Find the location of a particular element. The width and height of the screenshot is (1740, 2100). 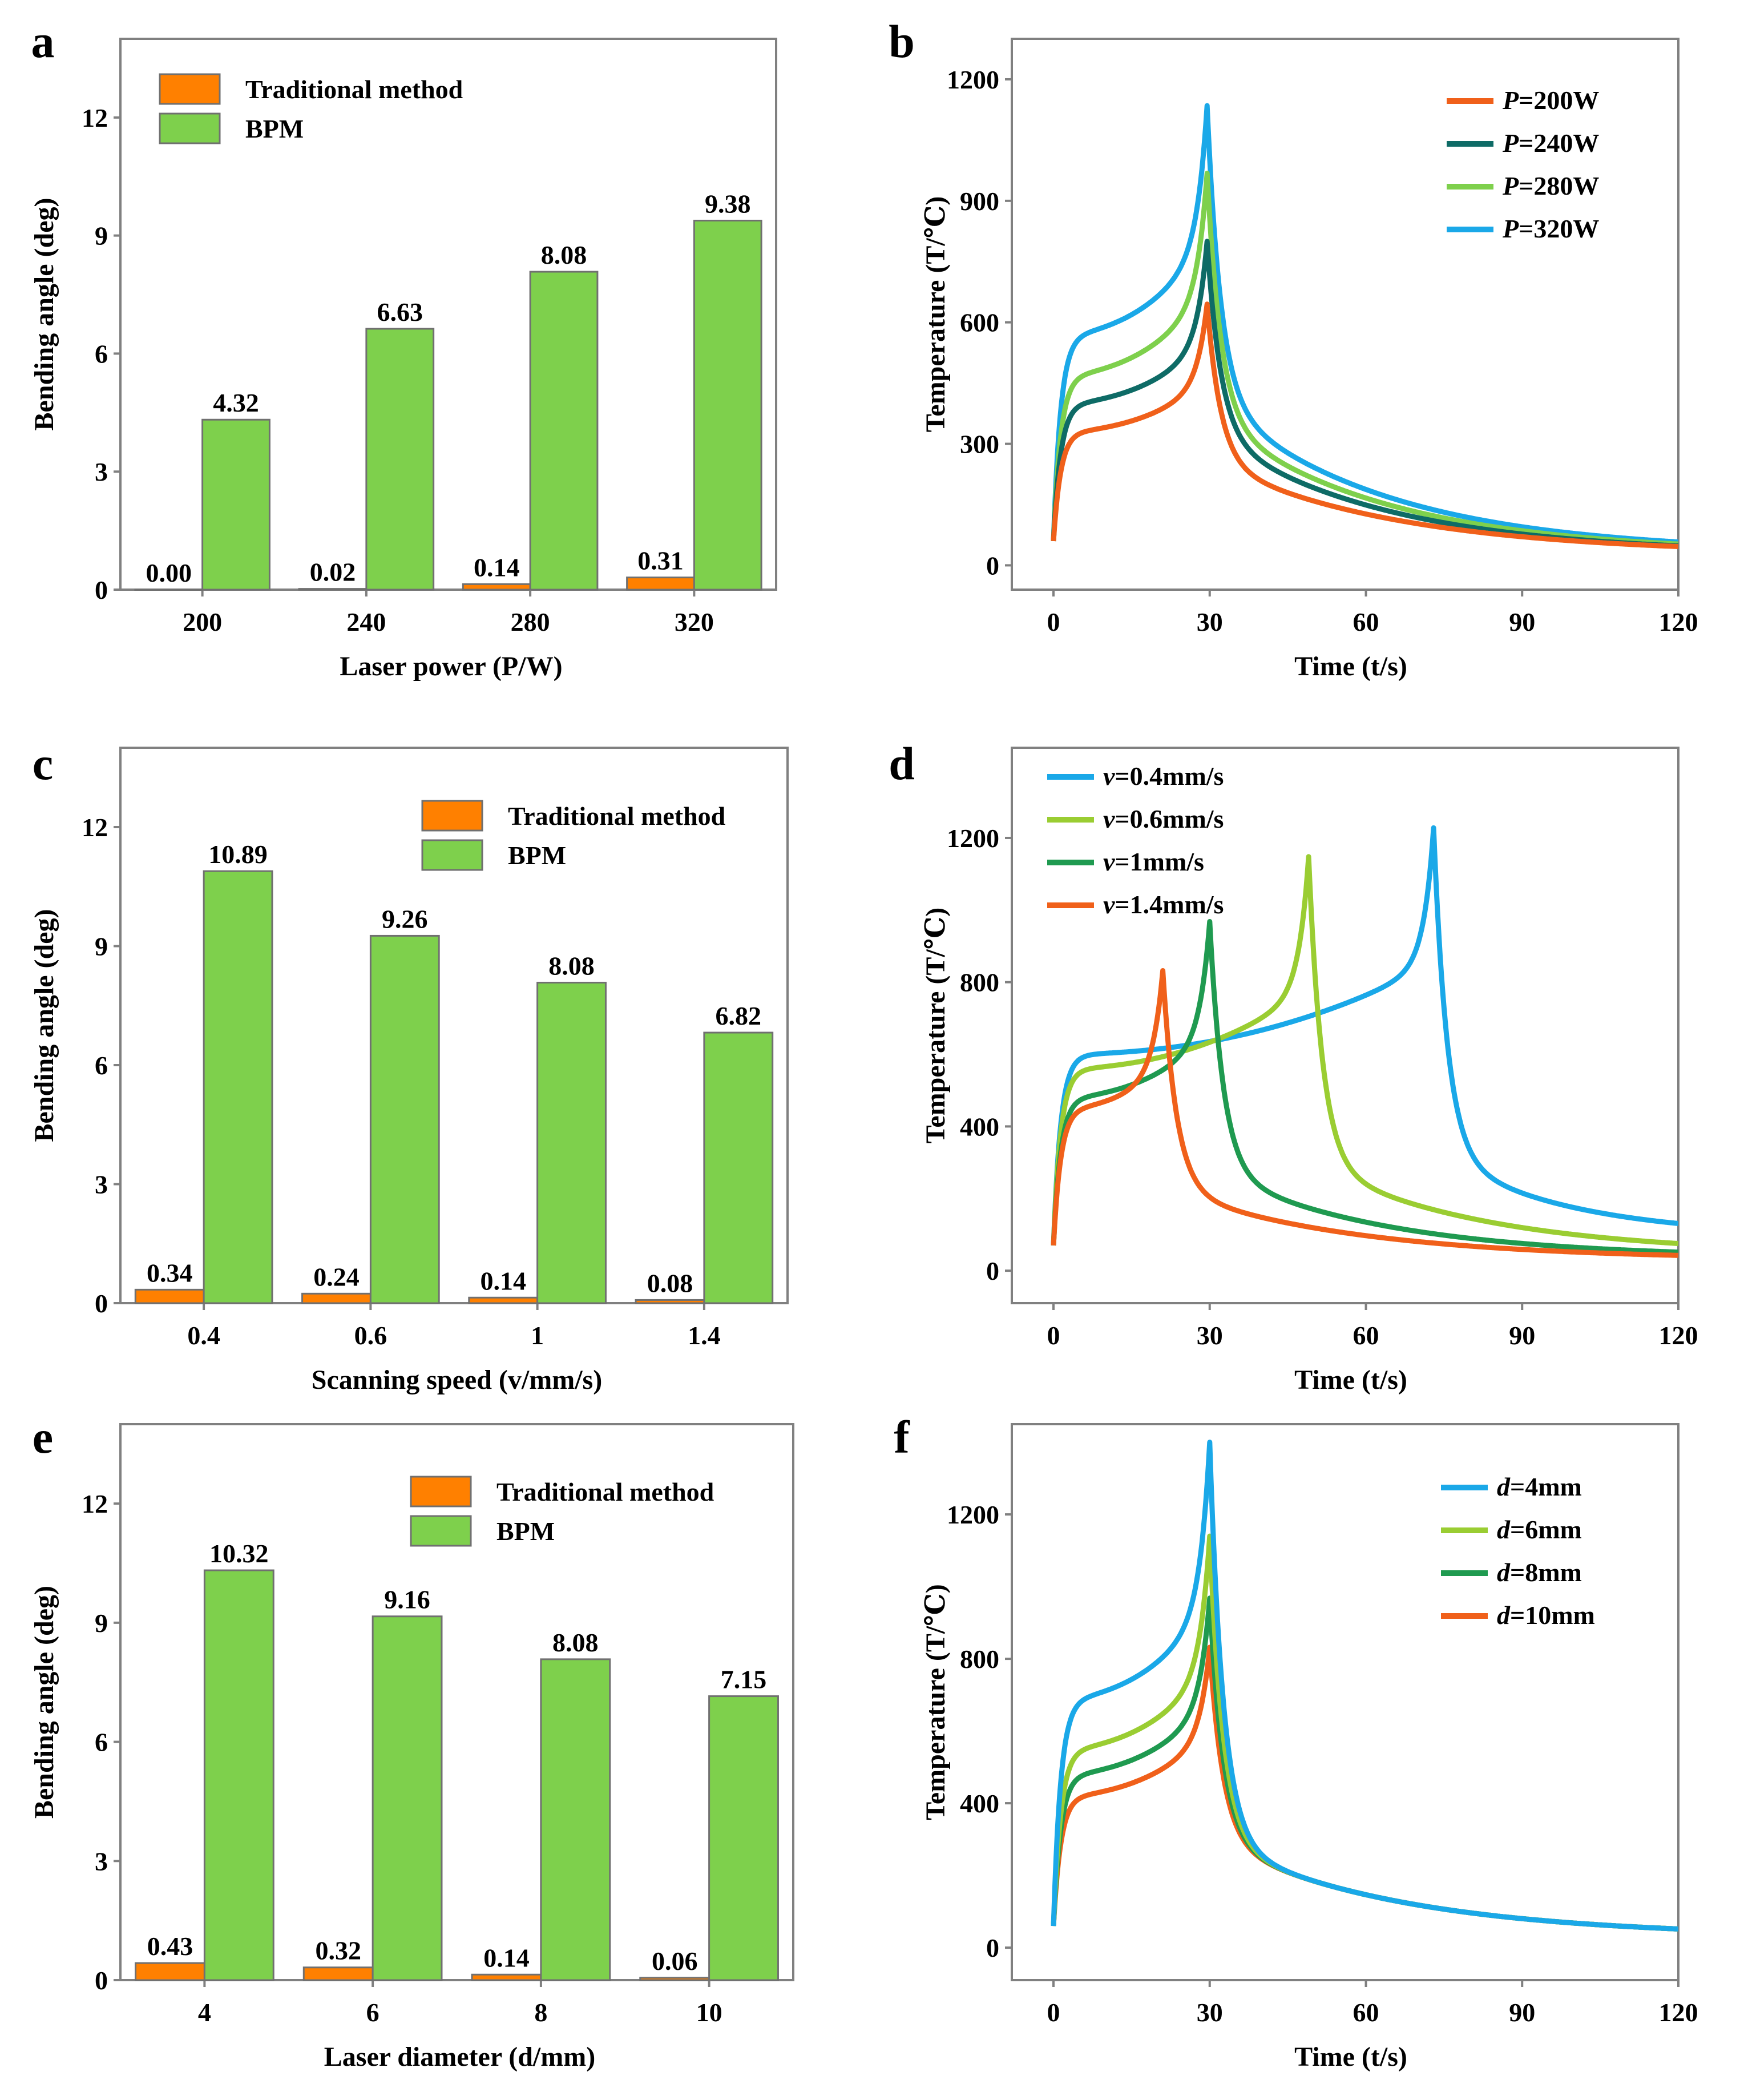

y-tick-label: 3 is located at coordinates (101, 471).